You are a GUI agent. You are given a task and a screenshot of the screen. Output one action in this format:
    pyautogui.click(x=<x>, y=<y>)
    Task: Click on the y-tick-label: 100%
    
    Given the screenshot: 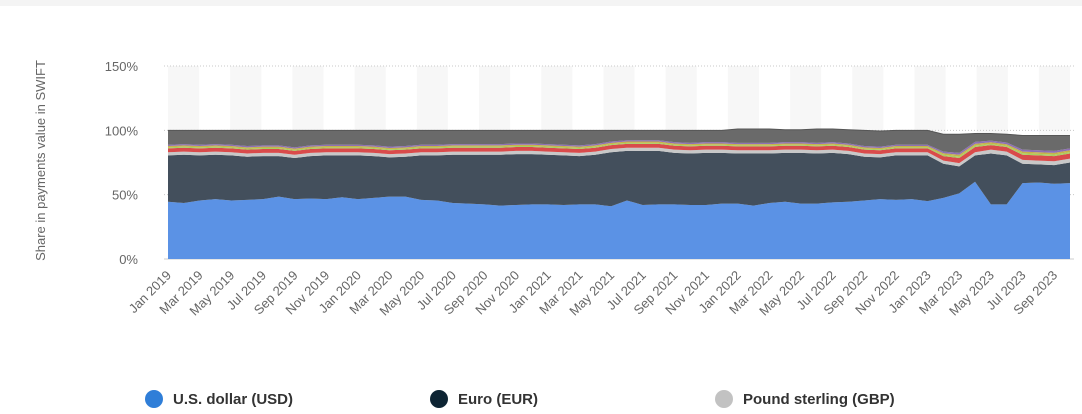 What is the action you would take?
    pyautogui.click(x=122, y=130)
    